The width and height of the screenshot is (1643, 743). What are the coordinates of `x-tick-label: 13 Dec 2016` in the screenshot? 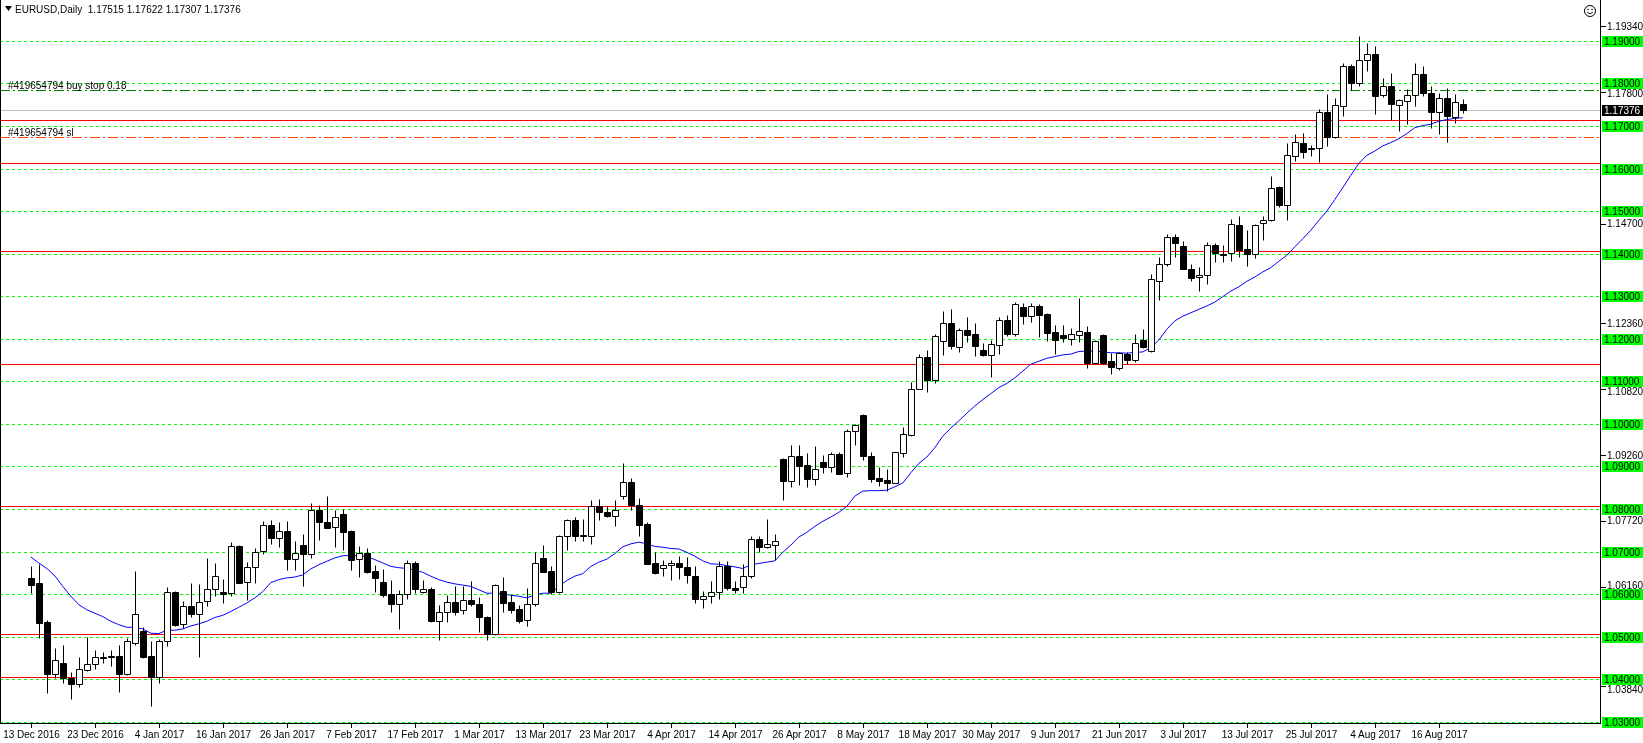 It's located at (32, 734).